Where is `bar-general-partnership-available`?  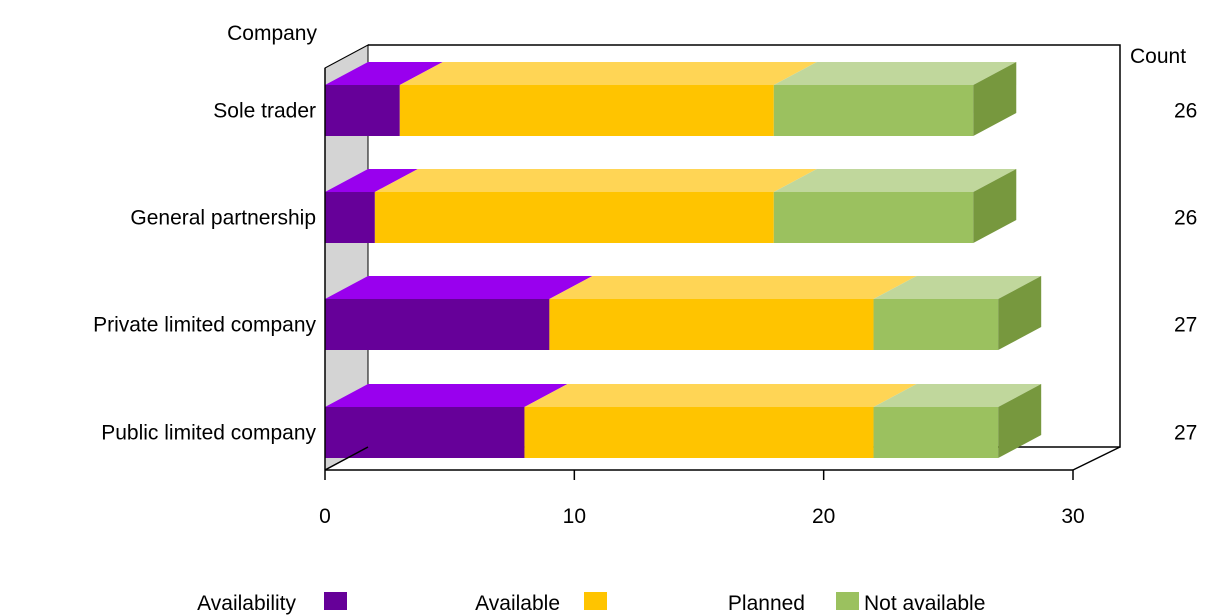
bar-general-partnership-available is located at coordinates (350, 217).